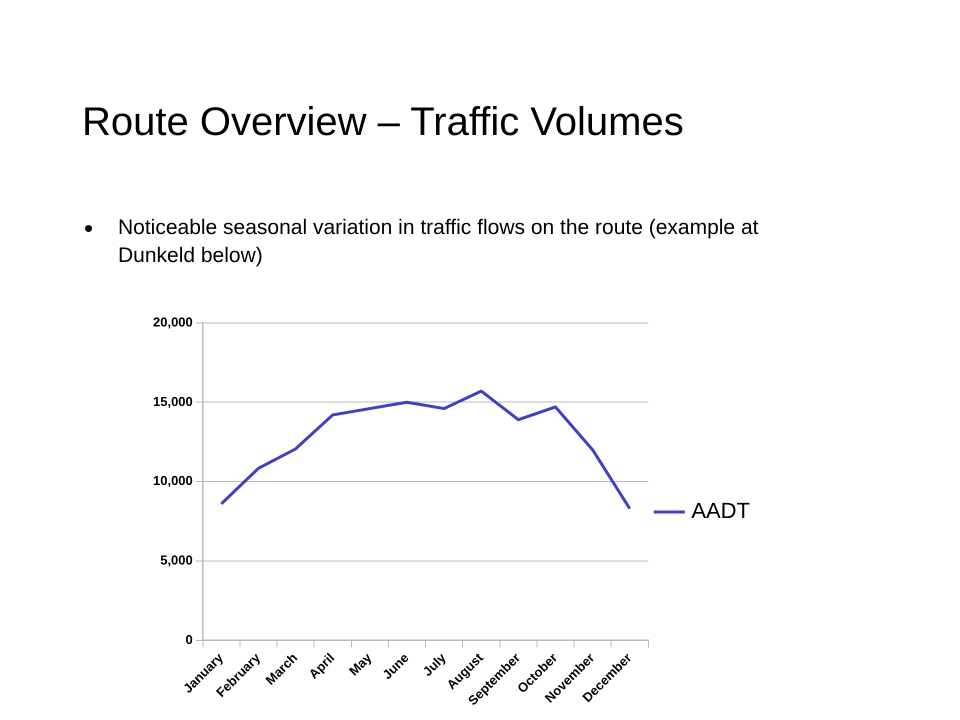  I want to click on legend-label: AADT, so click(720, 511).